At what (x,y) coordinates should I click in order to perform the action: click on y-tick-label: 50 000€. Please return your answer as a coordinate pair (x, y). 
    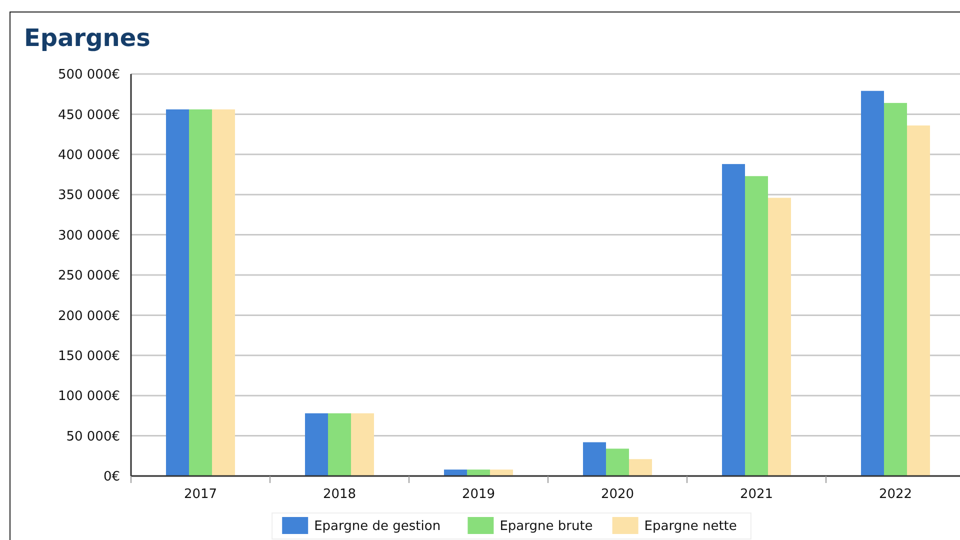
    Looking at the image, I should click on (93, 436).